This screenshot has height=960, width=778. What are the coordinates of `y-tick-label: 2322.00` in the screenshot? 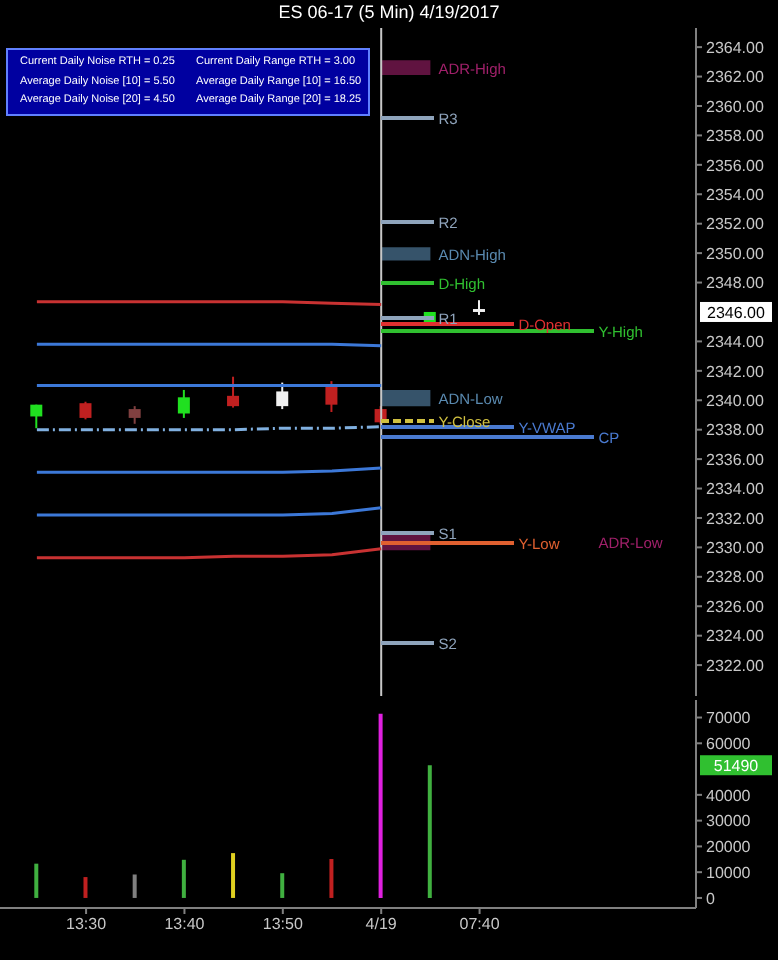 It's located at (735, 665).